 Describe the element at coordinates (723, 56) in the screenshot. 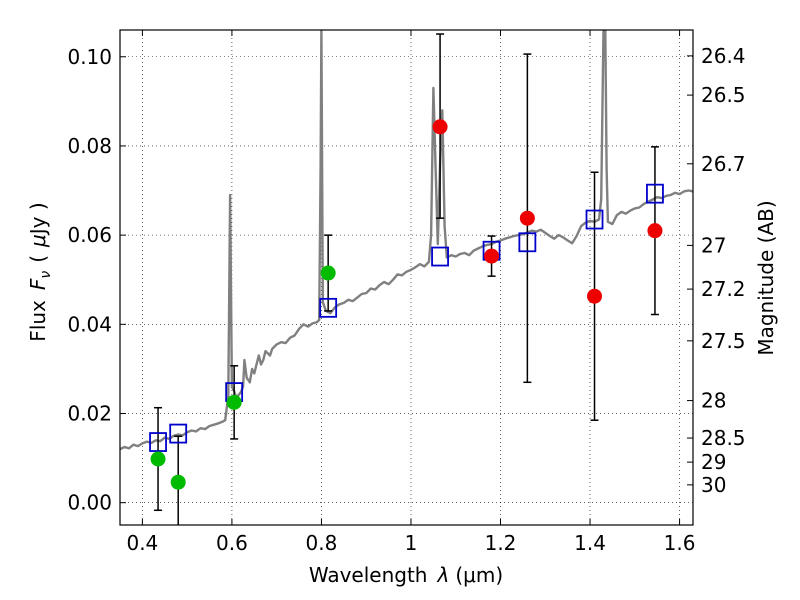

I see `magnitude-tick-label: 26.4` at that location.